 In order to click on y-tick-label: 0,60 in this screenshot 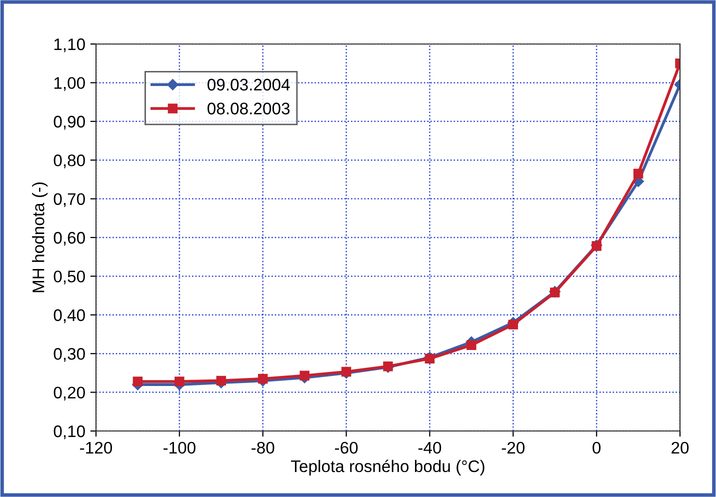, I will do `click(69, 239)`.